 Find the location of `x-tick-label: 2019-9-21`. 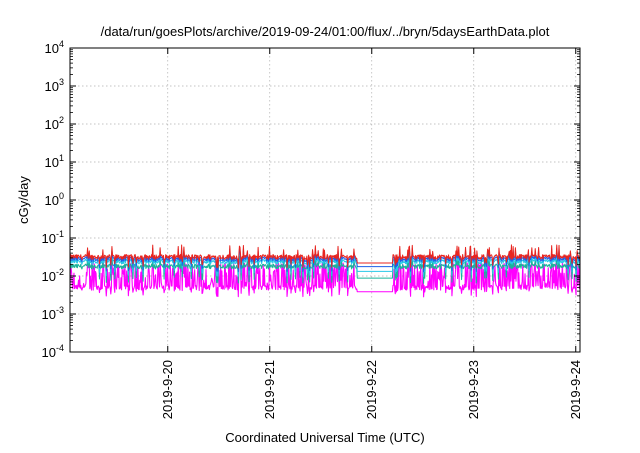

x-tick-label: 2019-9-21 is located at coordinates (269, 389).